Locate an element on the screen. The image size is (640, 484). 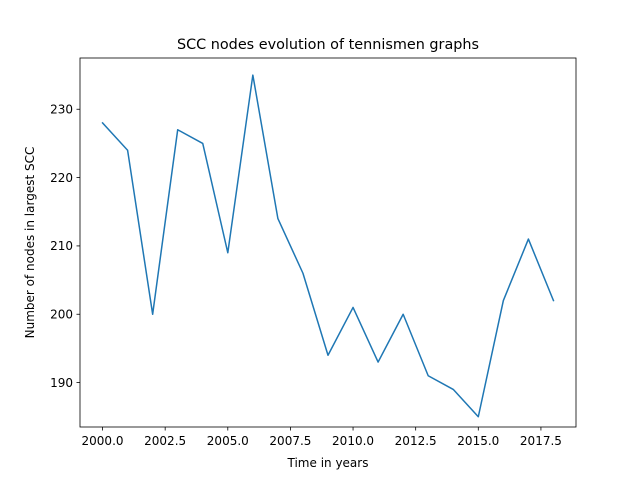
x-tick-label: 2017.5 is located at coordinates (541, 441).